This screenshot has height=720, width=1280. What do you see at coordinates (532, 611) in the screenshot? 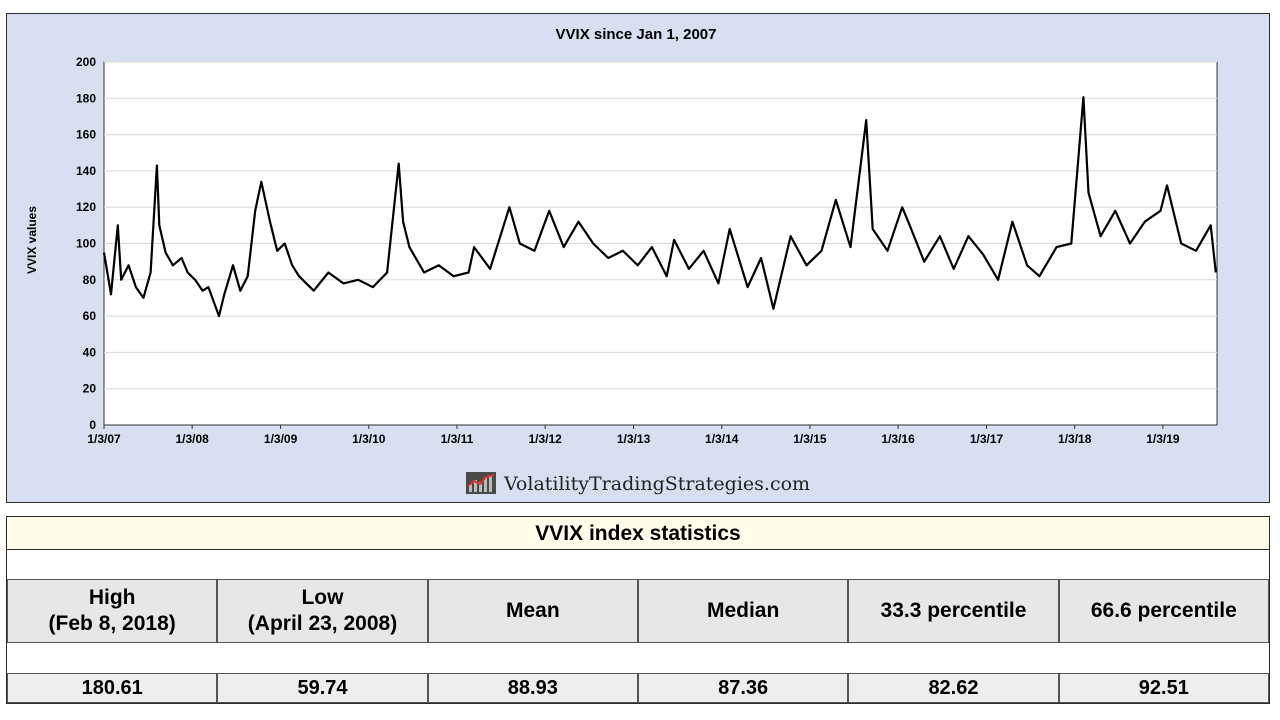
I see `stat-header-mean: Mean` at bounding box center [532, 611].